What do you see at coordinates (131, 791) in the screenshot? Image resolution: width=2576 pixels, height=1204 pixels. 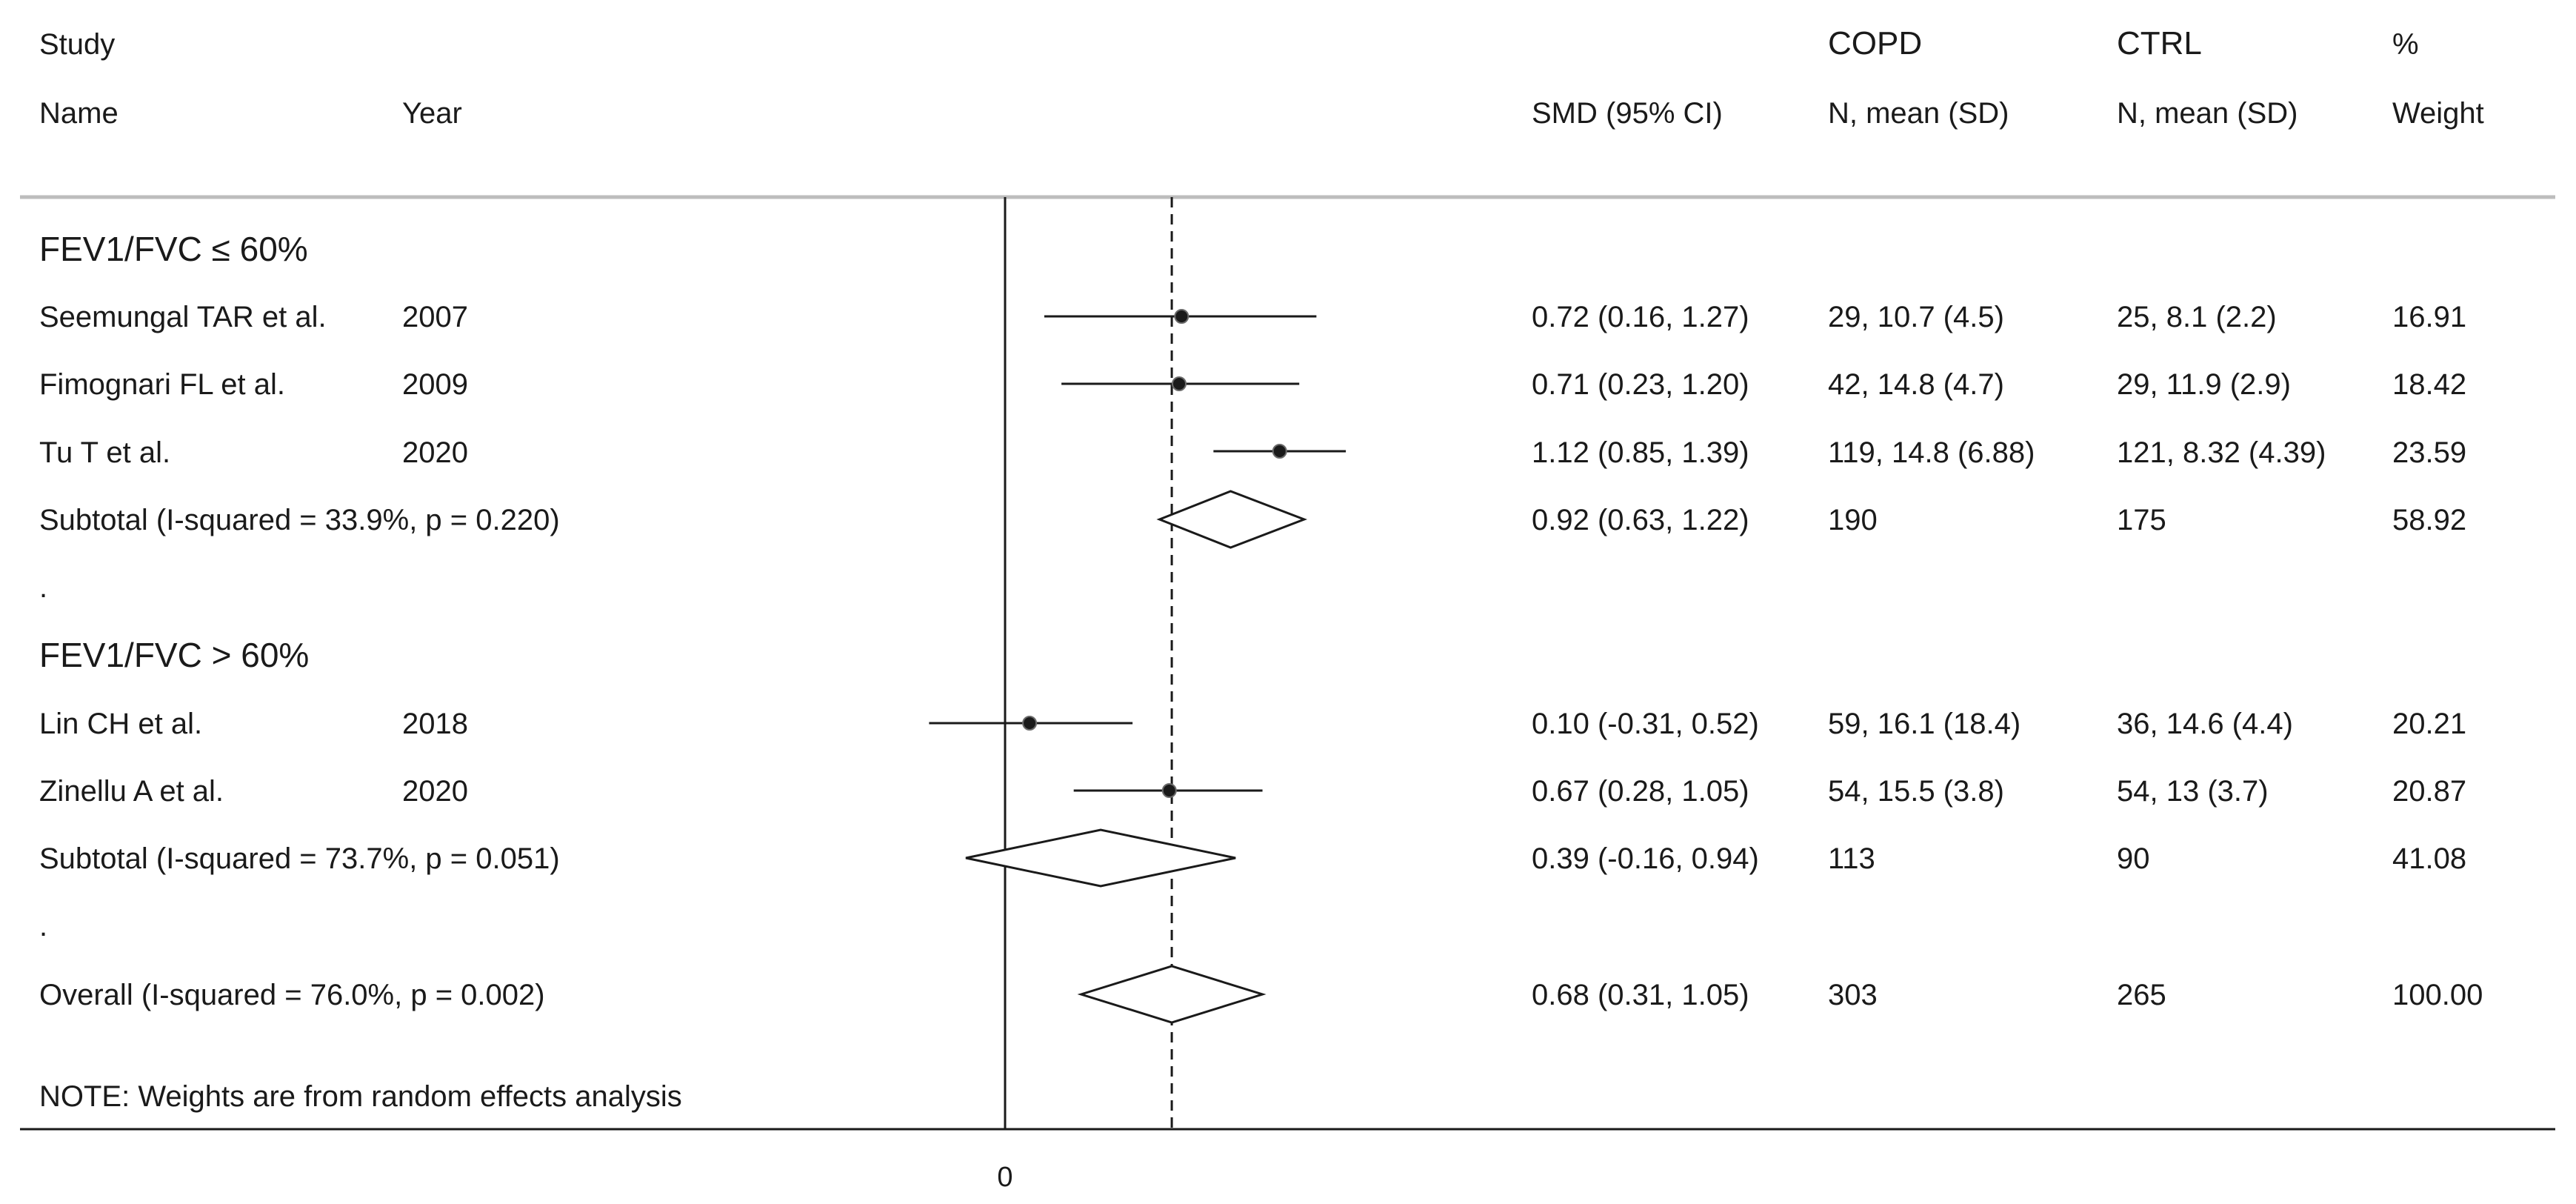 I see `study-name: Zinellu A et al.` at bounding box center [131, 791].